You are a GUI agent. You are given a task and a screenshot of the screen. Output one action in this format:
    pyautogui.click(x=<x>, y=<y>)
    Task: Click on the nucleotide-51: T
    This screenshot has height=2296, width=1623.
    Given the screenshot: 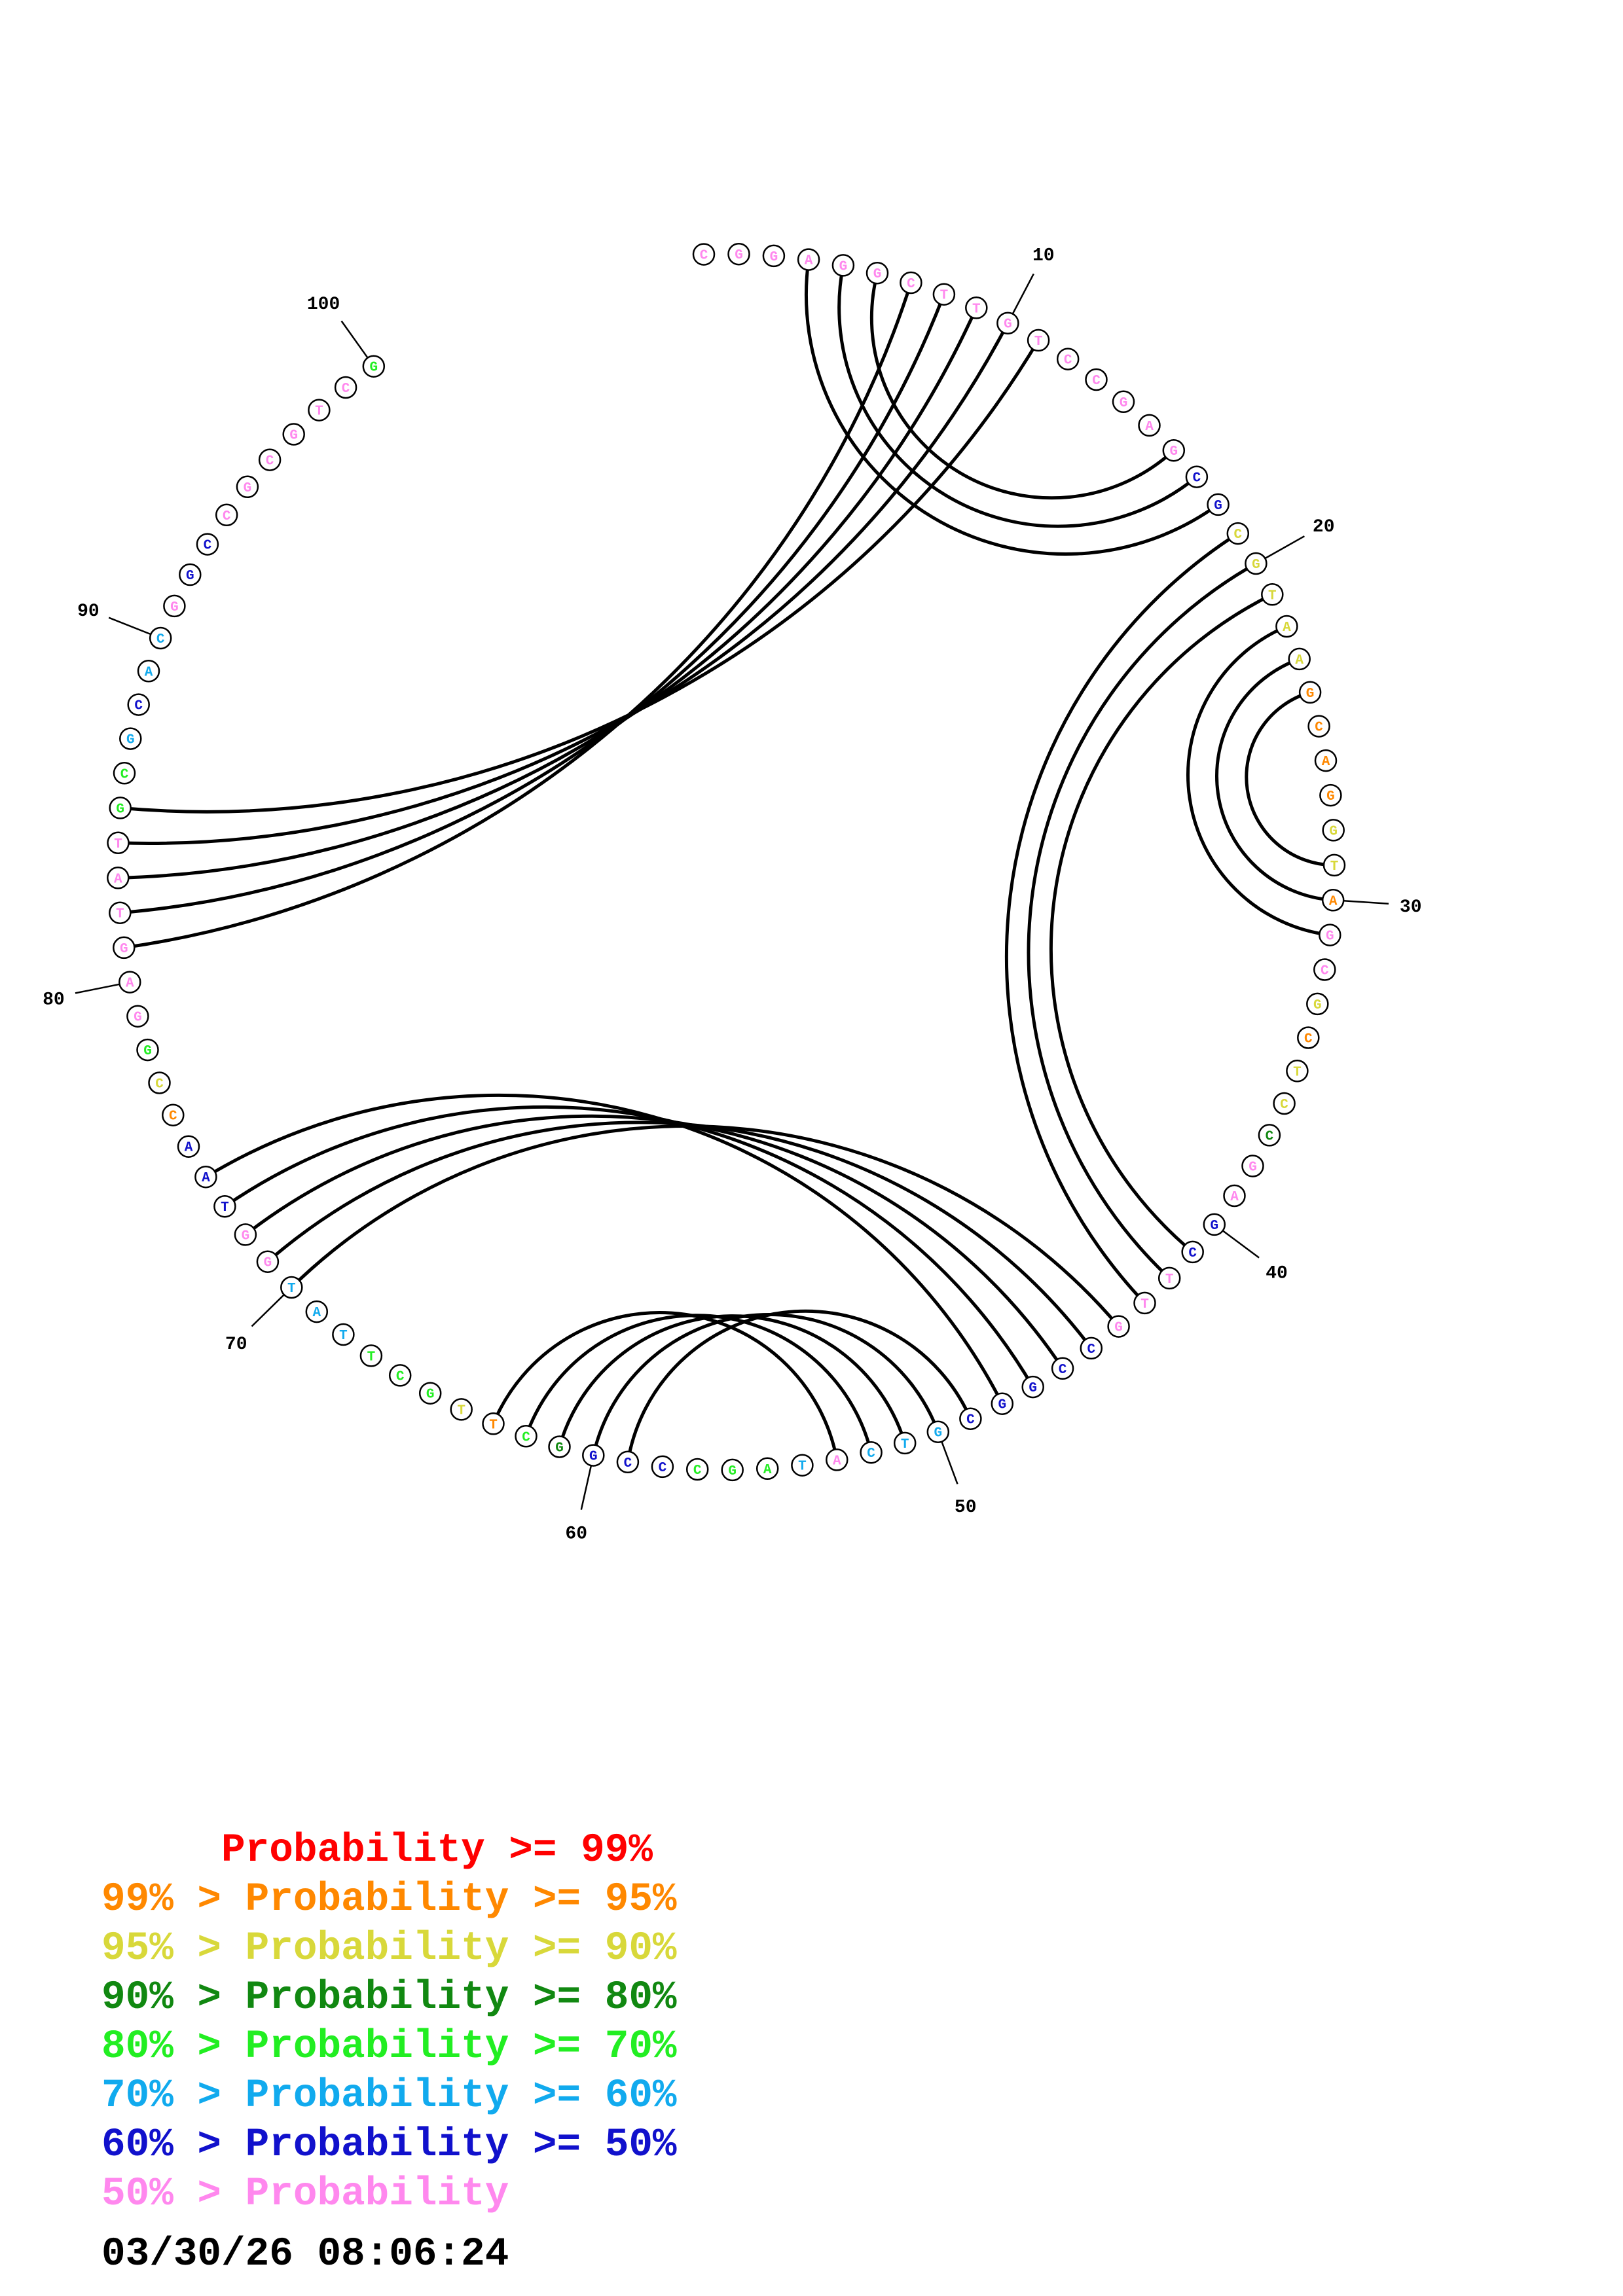 What is the action you would take?
    pyautogui.click(x=905, y=1443)
    